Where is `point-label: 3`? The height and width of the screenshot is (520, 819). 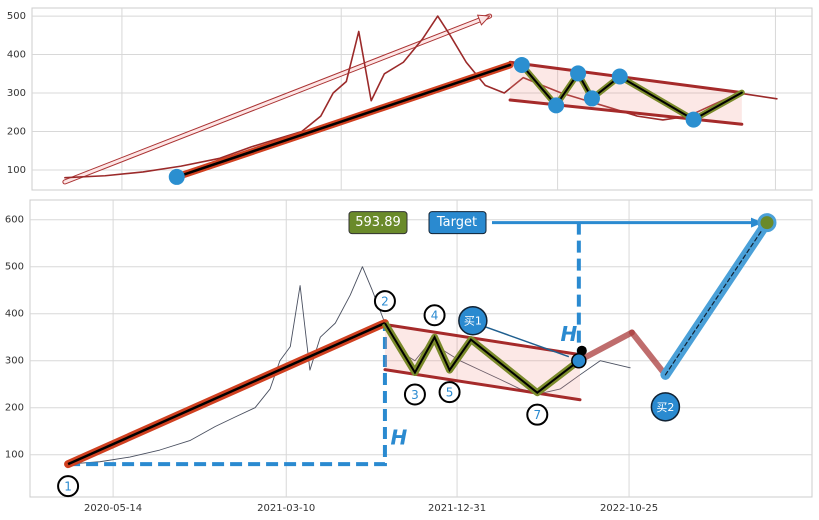 point-label: 3 is located at coordinates (415, 395).